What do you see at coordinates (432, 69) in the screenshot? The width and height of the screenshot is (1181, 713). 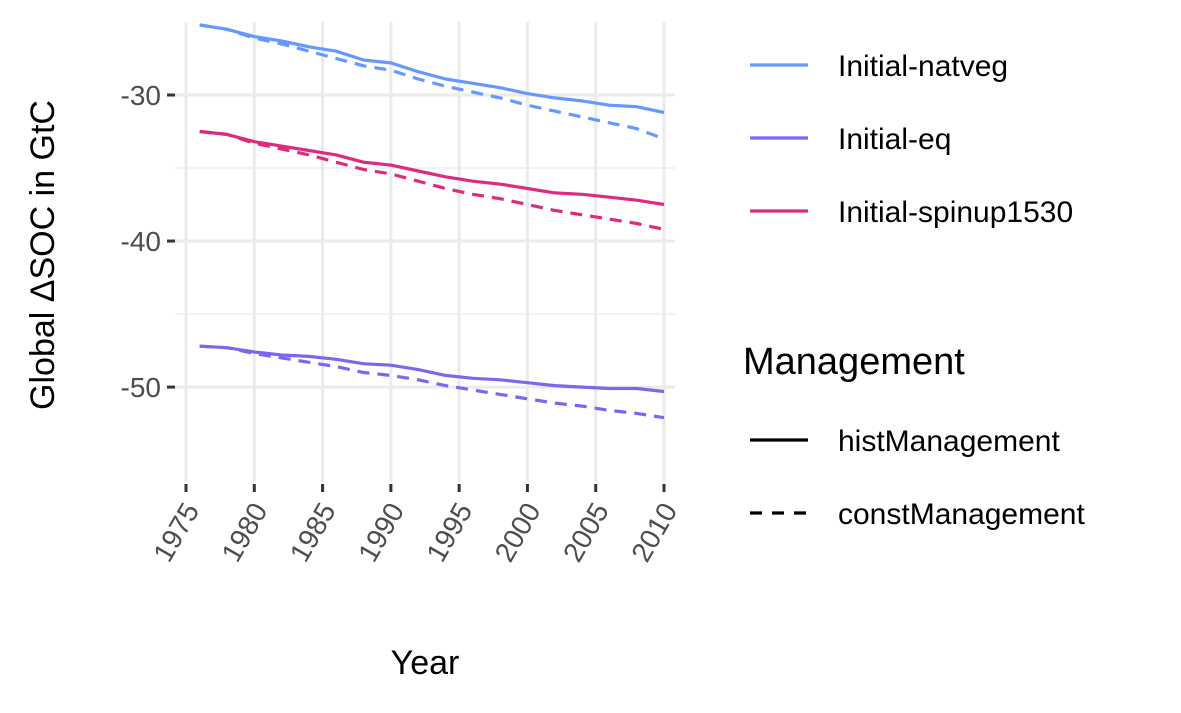 I see `series-line-initial-natveg-hist` at bounding box center [432, 69].